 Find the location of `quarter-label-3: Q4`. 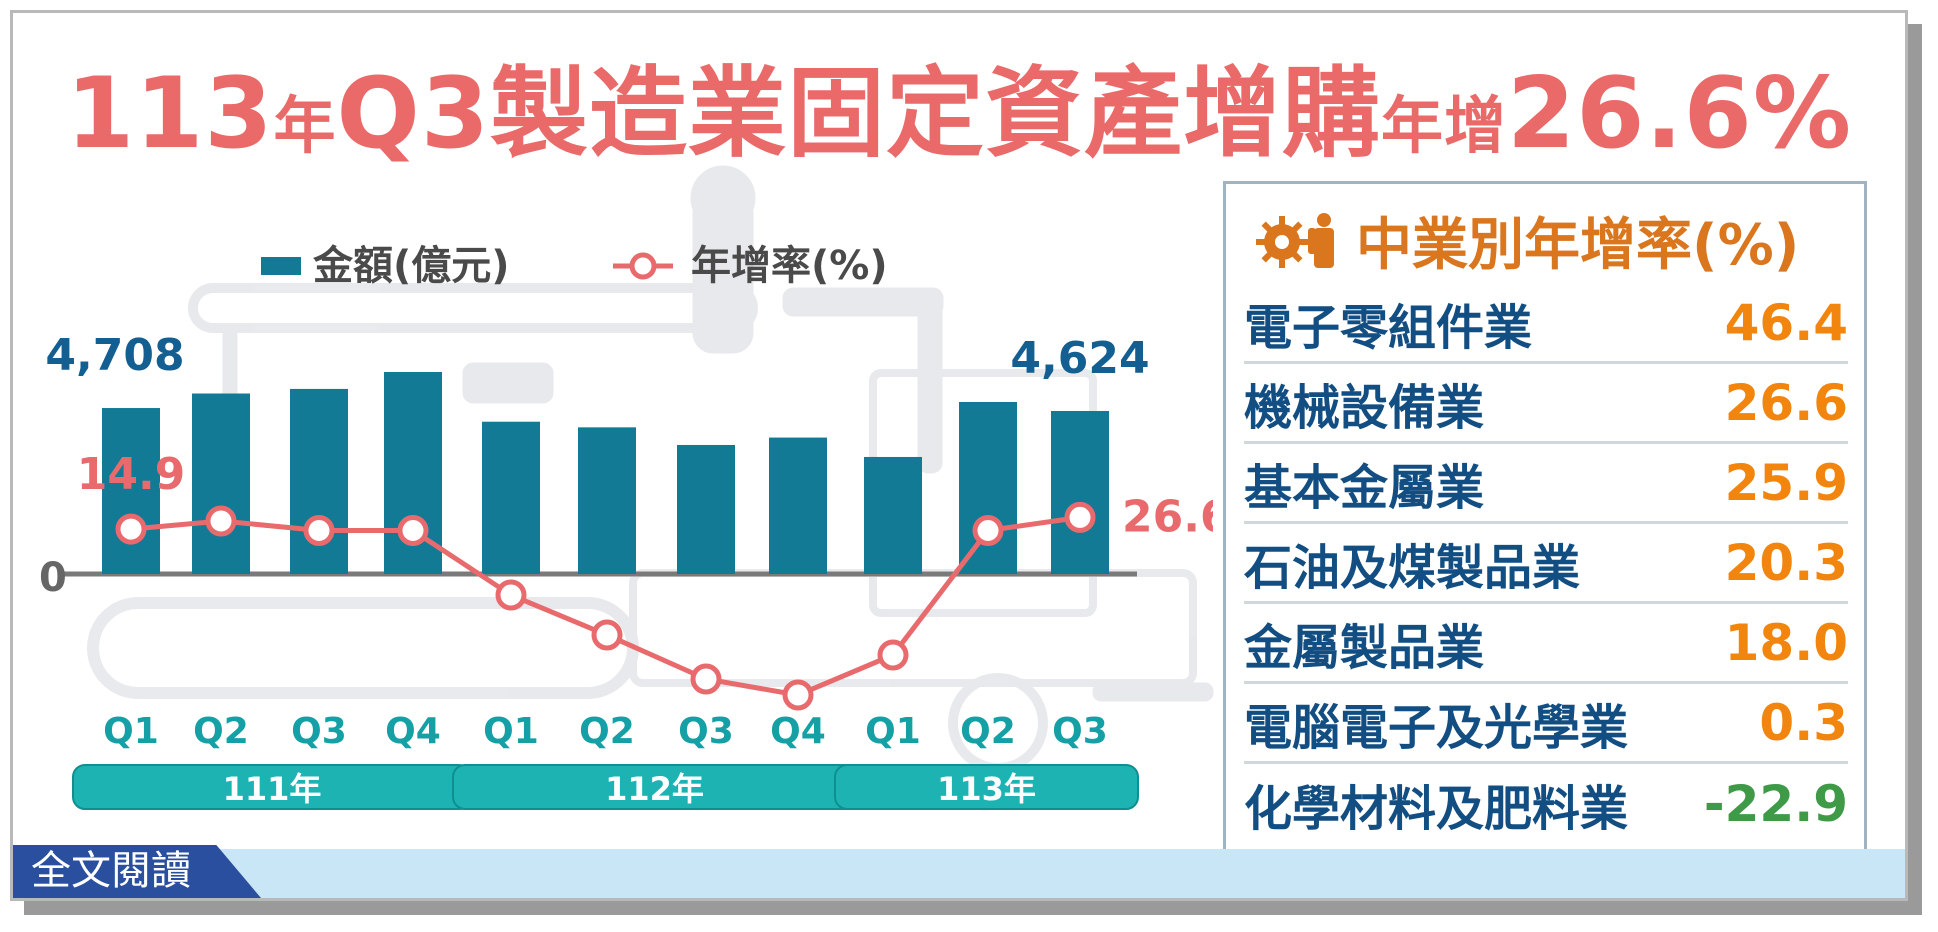

quarter-label-3: Q4 is located at coordinates (413, 731).